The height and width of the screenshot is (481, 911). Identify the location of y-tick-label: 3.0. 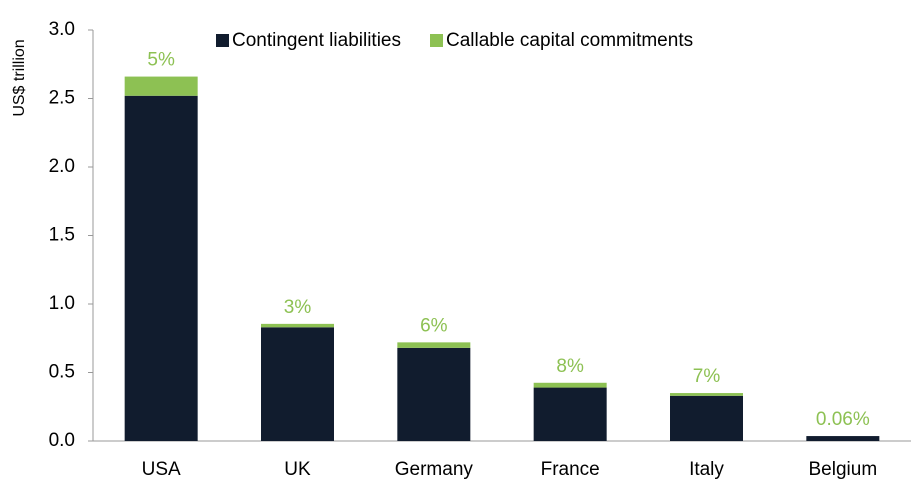
(62, 29).